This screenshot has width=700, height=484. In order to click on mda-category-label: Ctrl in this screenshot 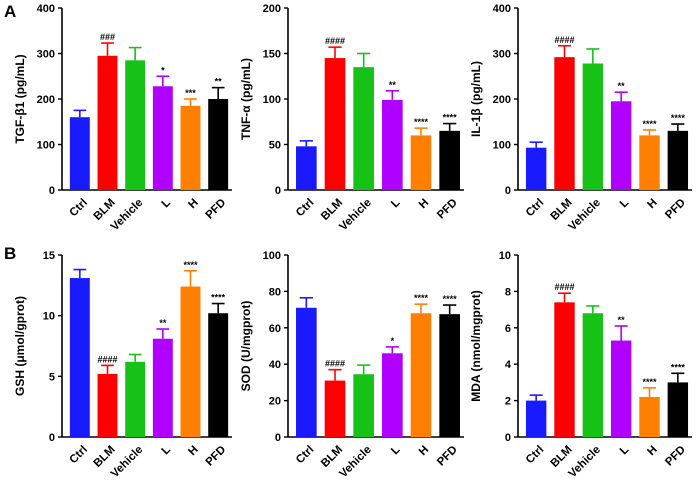, I will do `click(535, 455)`.